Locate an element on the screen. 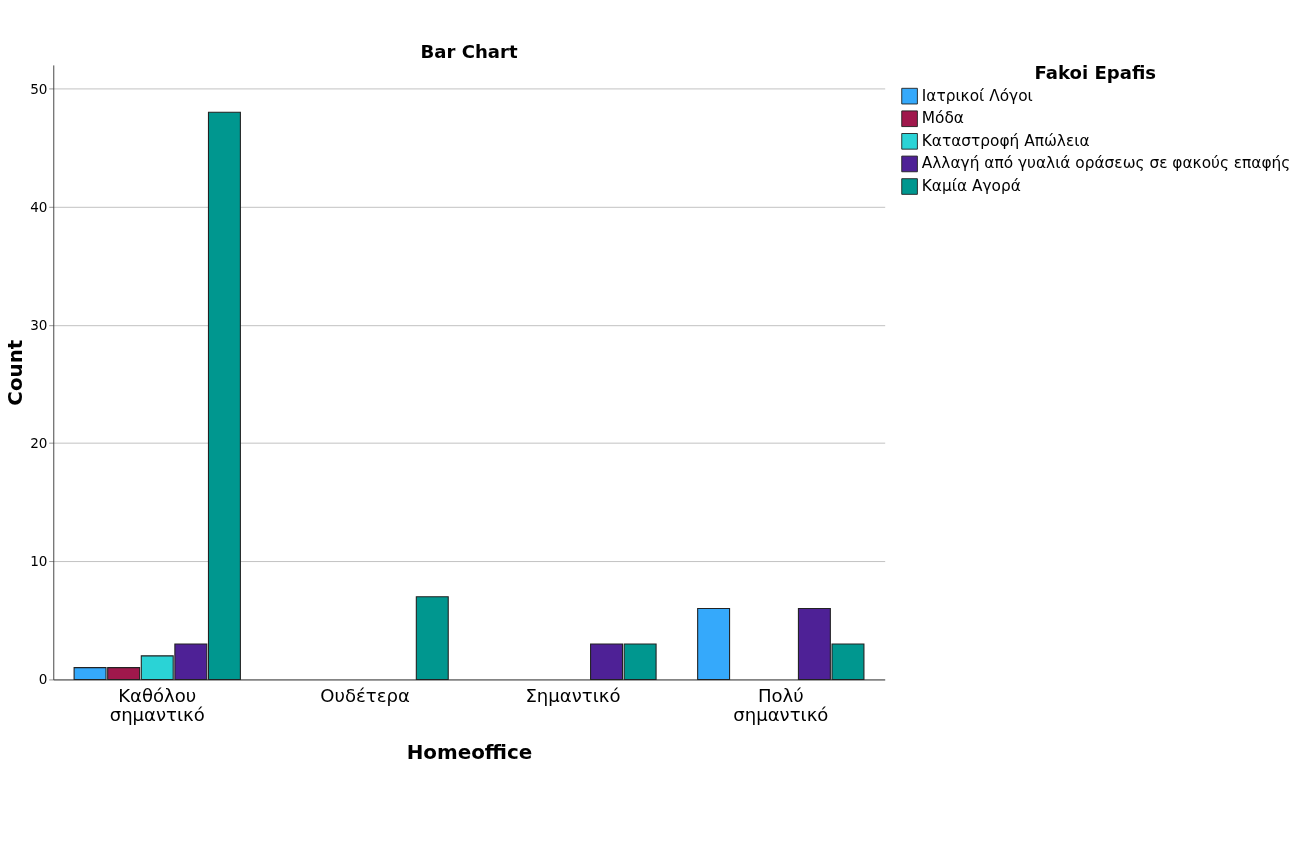  legend-label: Αλλαγή από γυαλιά οράσεως σε φακούς επαφής is located at coordinates (1106, 163).